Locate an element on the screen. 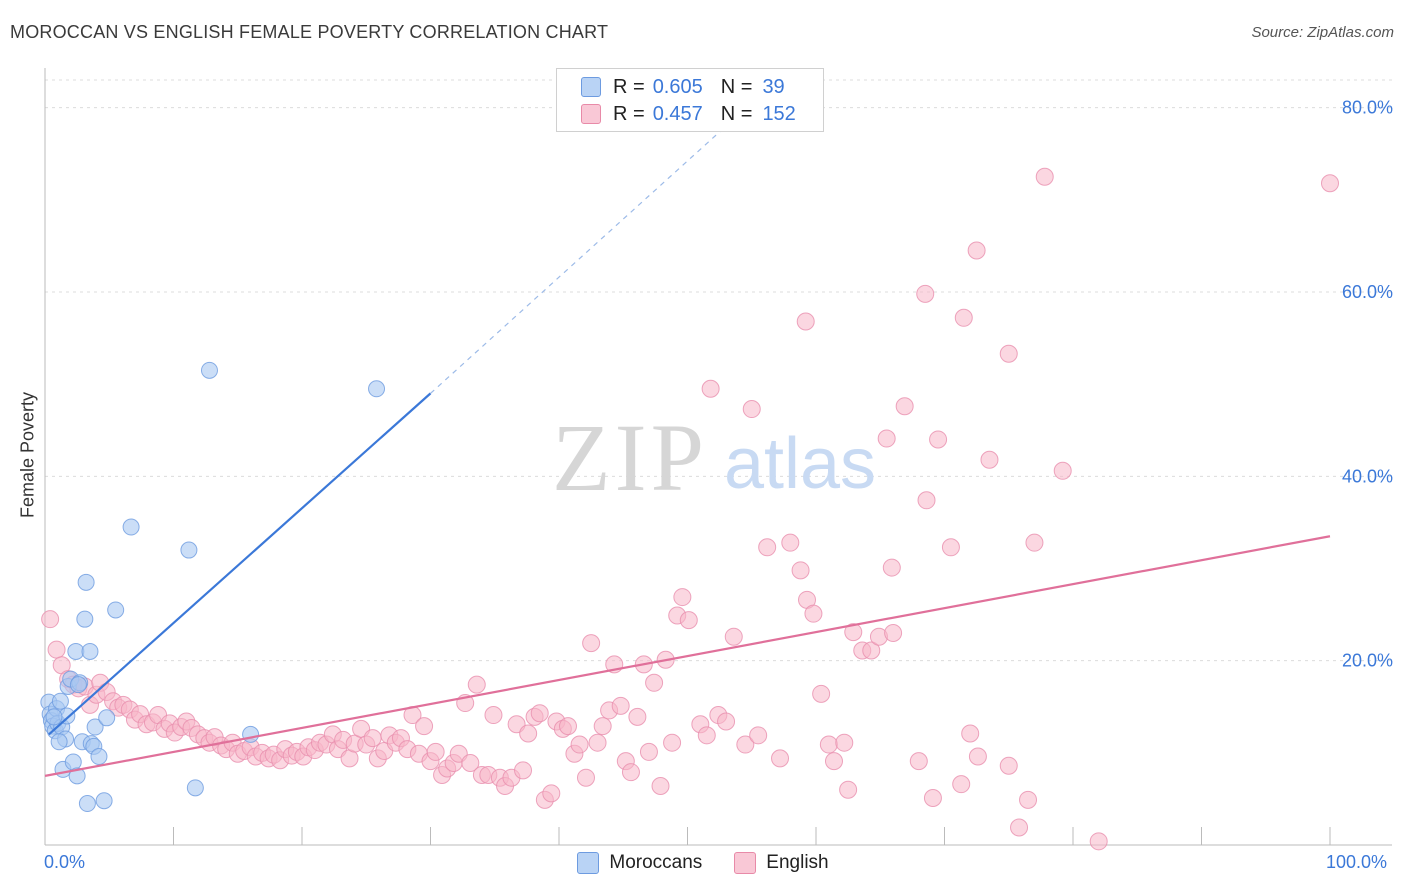 Image resolution: width=1406 pixels, height=892 pixels. x-tick-max: 100.0% is located at coordinates (1357, 862).